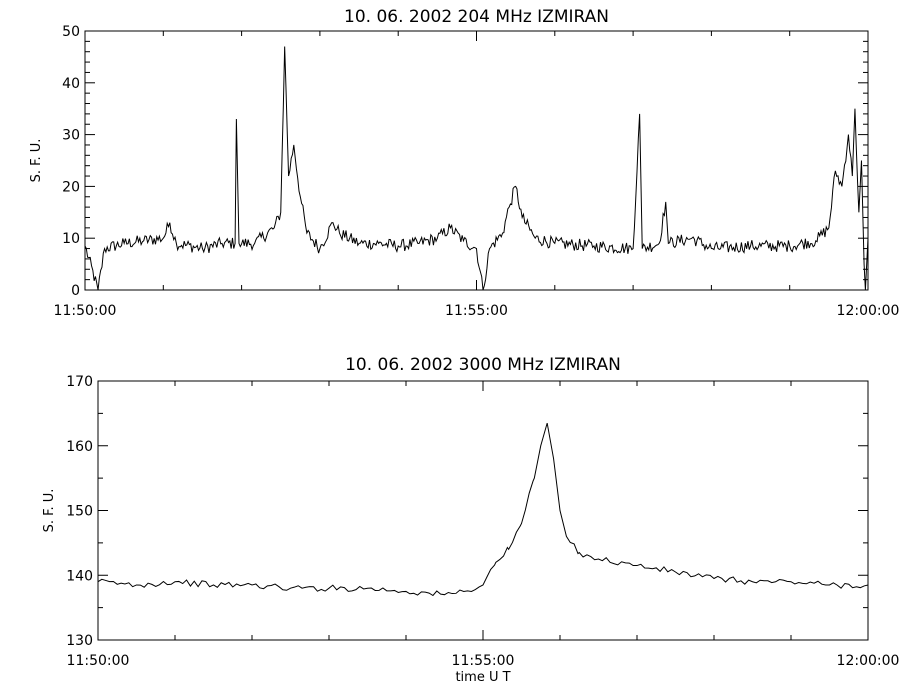 The image size is (900, 700). Describe the element at coordinates (71, 32) in the screenshot. I see `y-tick-label: 50` at that location.